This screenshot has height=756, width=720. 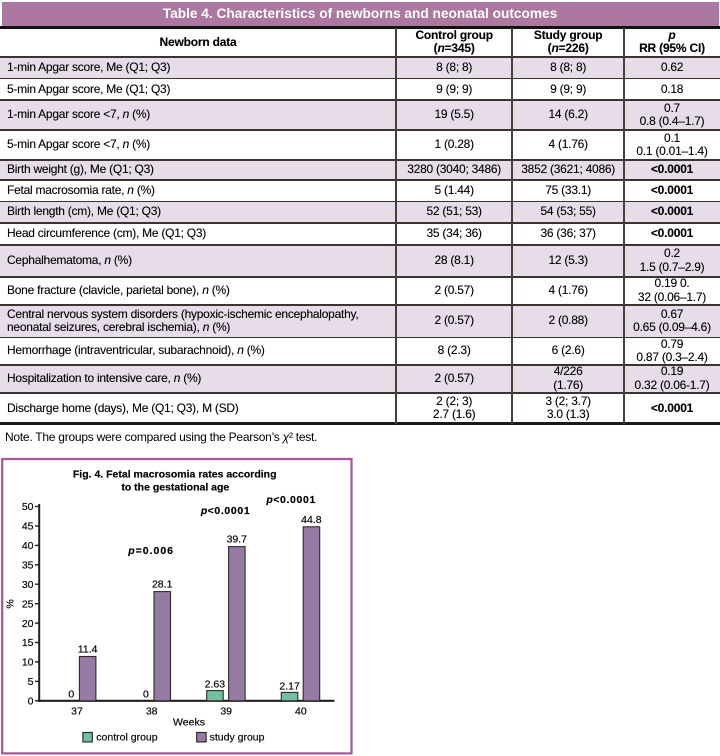 I want to click on svg-text: 39, so click(x=226, y=711).